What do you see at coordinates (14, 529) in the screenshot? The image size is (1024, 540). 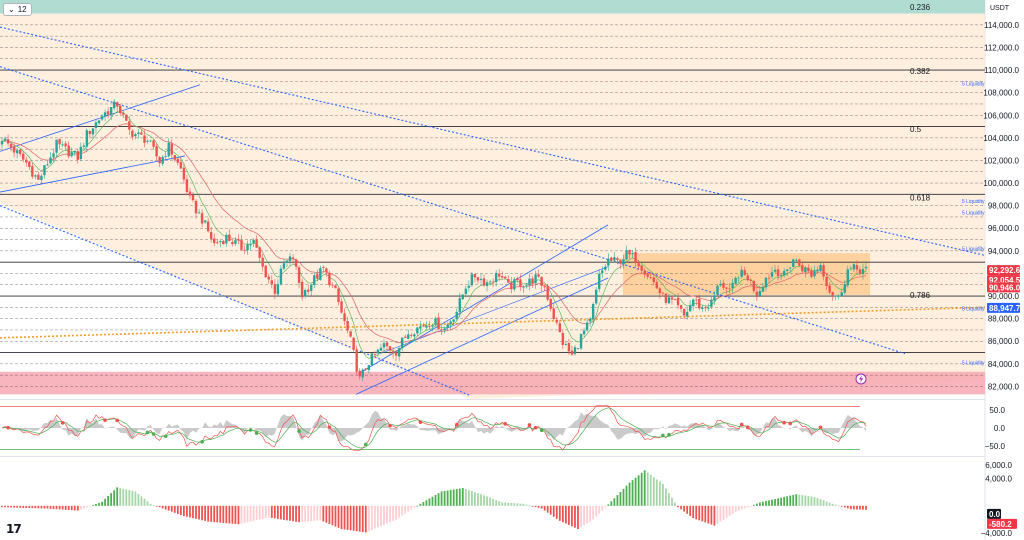 I see `tradingview-logo: 17` at bounding box center [14, 529].